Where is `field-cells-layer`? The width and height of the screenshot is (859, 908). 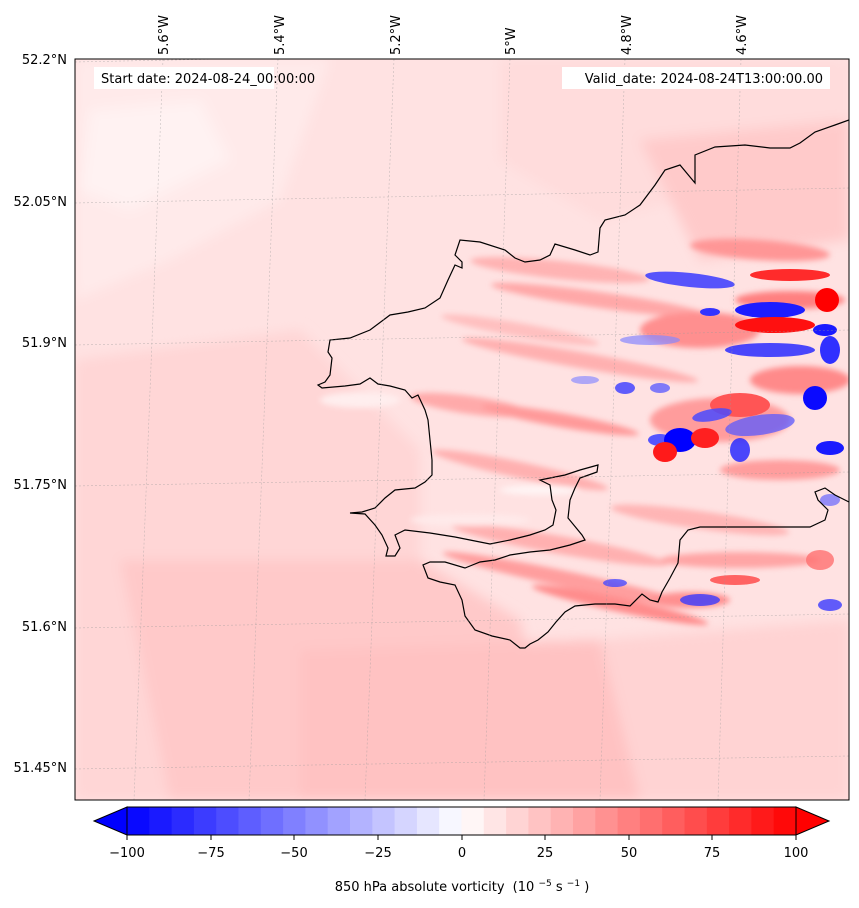
field-cells-layer is located at coordinates (707, 440).